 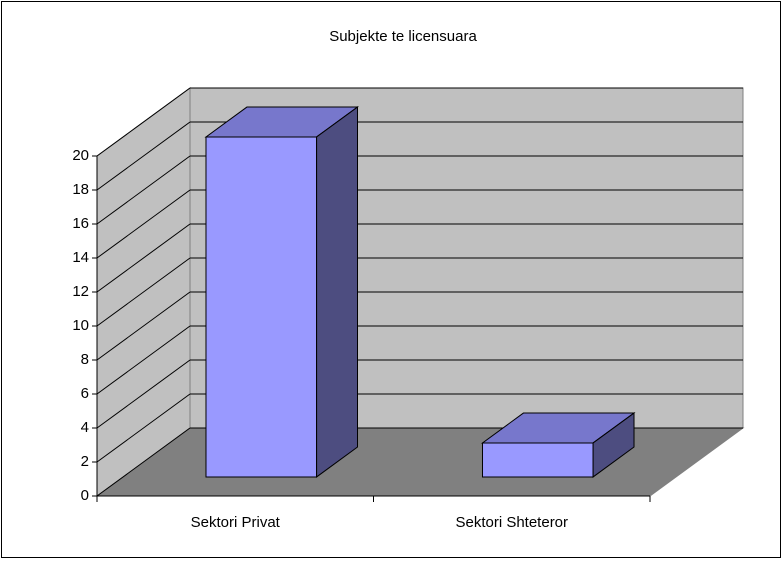 I want to click on y-tick-label: 20, so click(x=80, y=155).